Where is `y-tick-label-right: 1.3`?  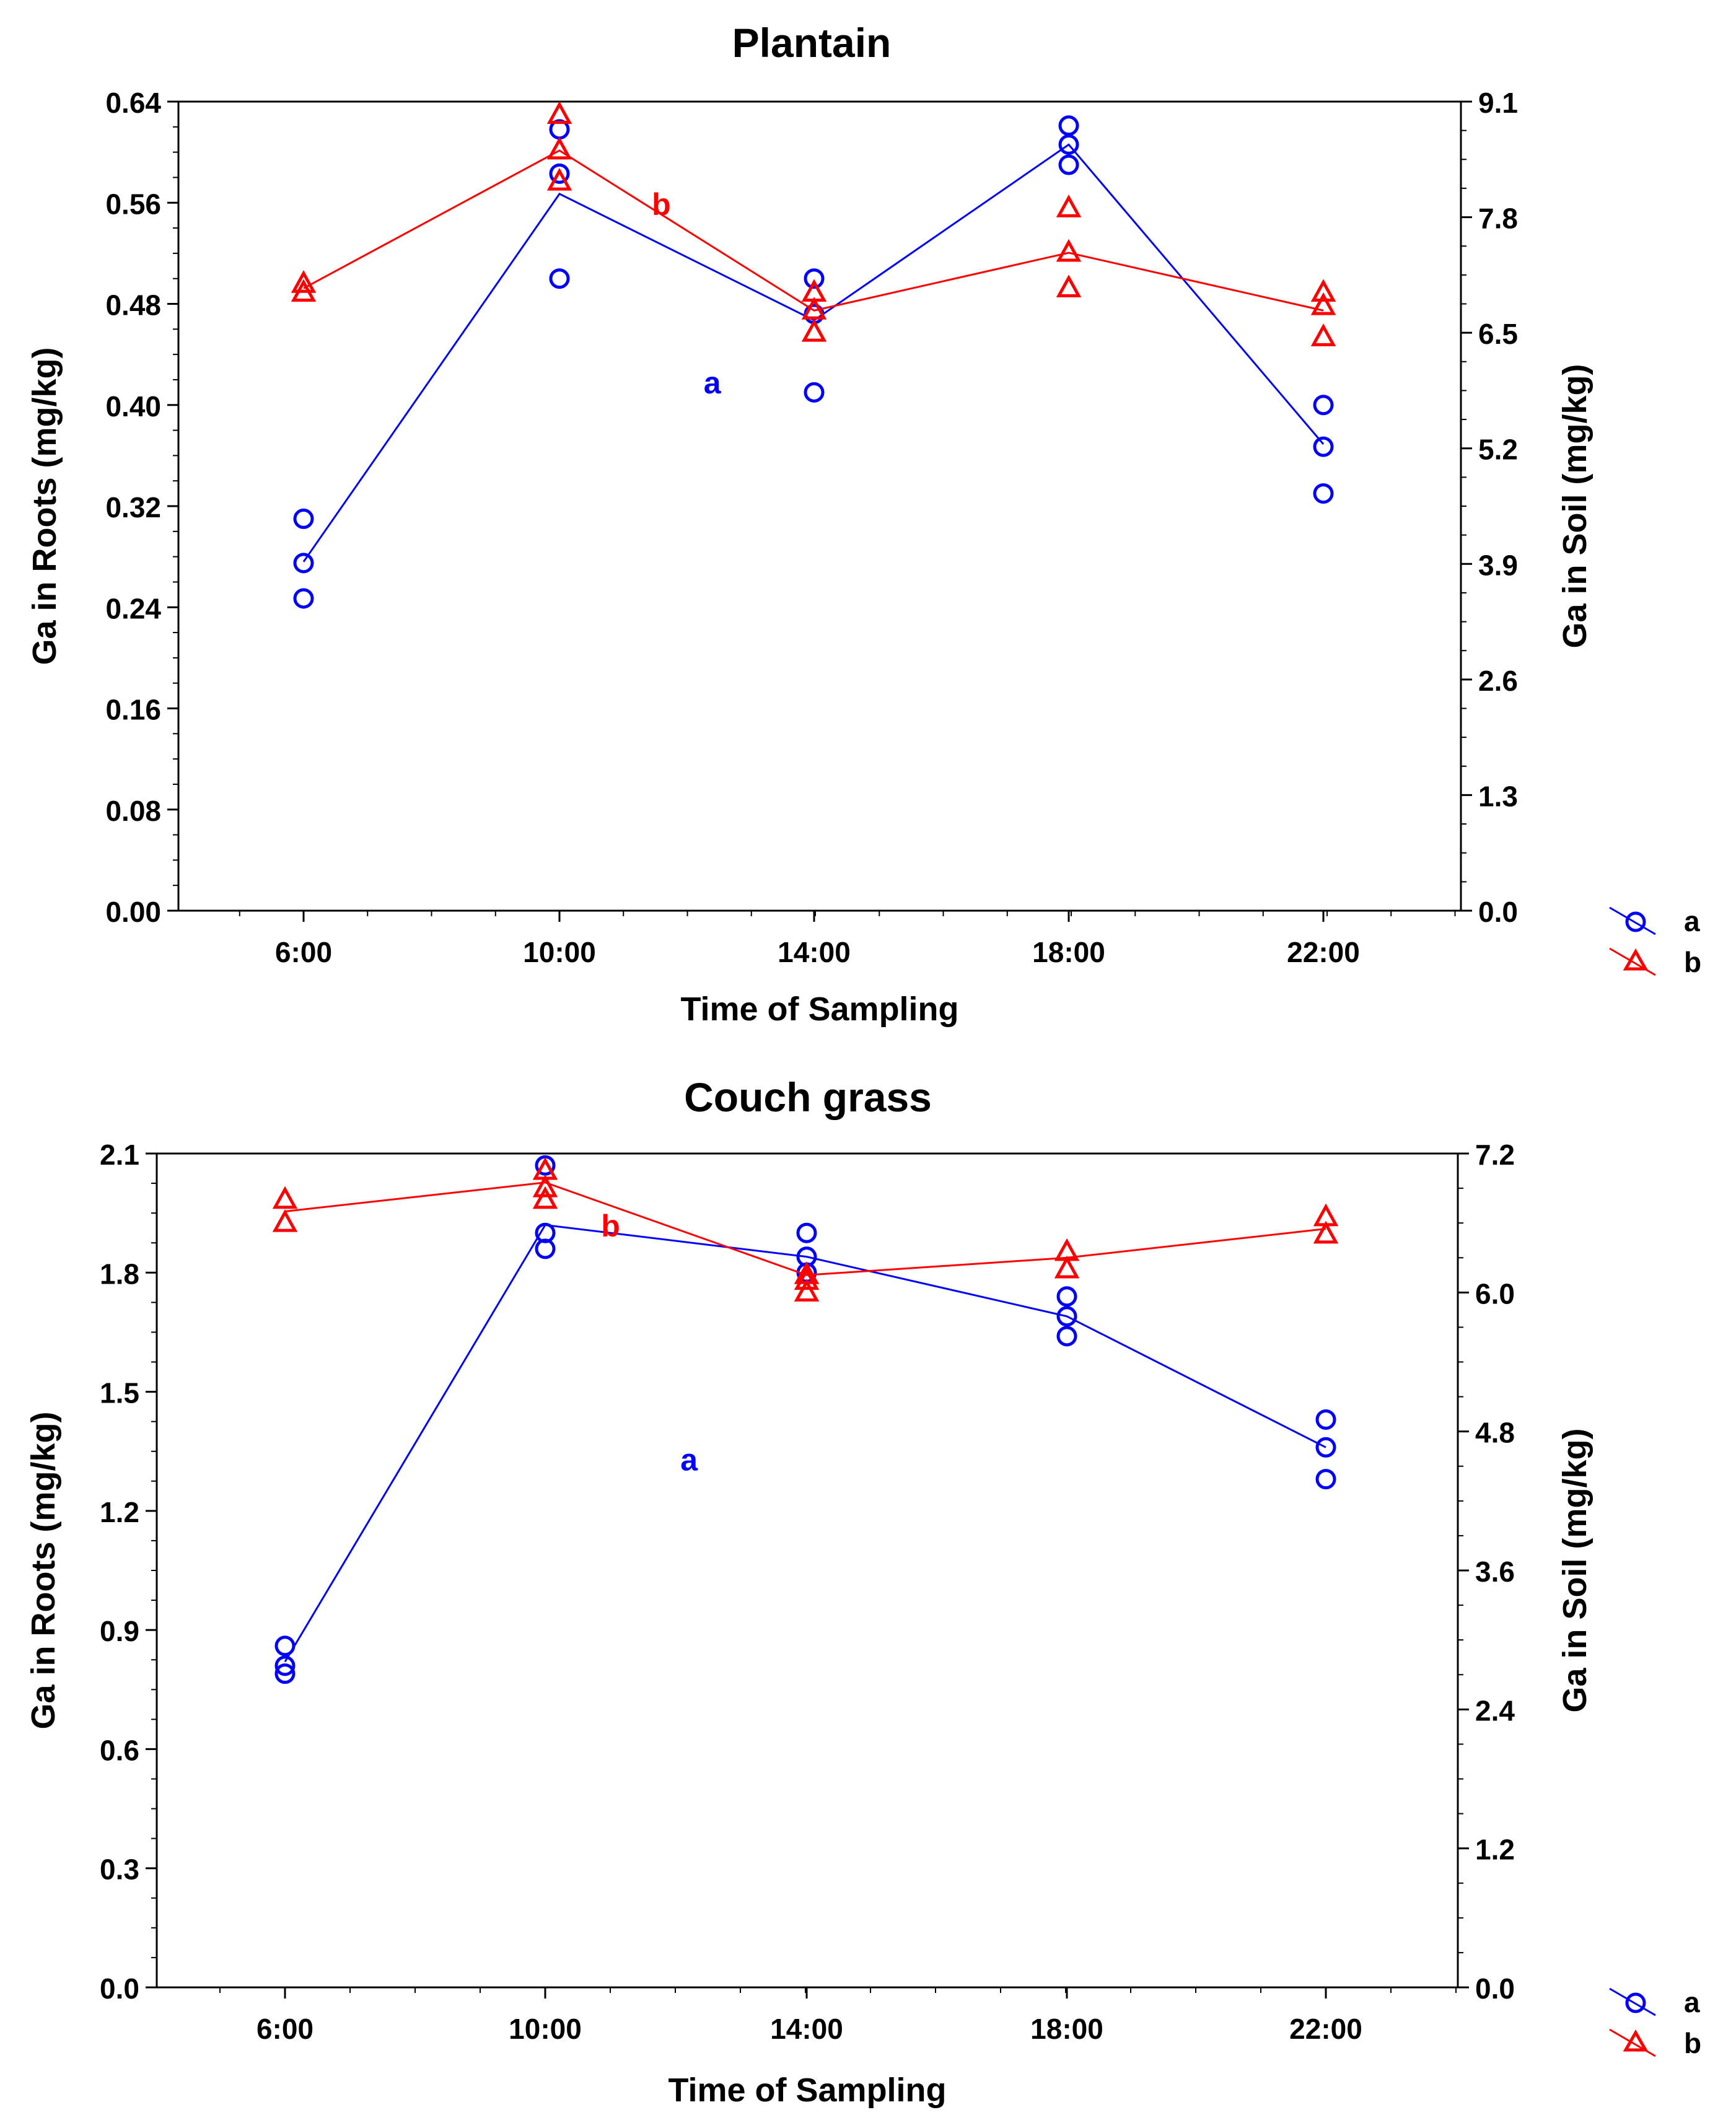 y-tick-label-right: 1.3 is located at coordinates (1498, 796).